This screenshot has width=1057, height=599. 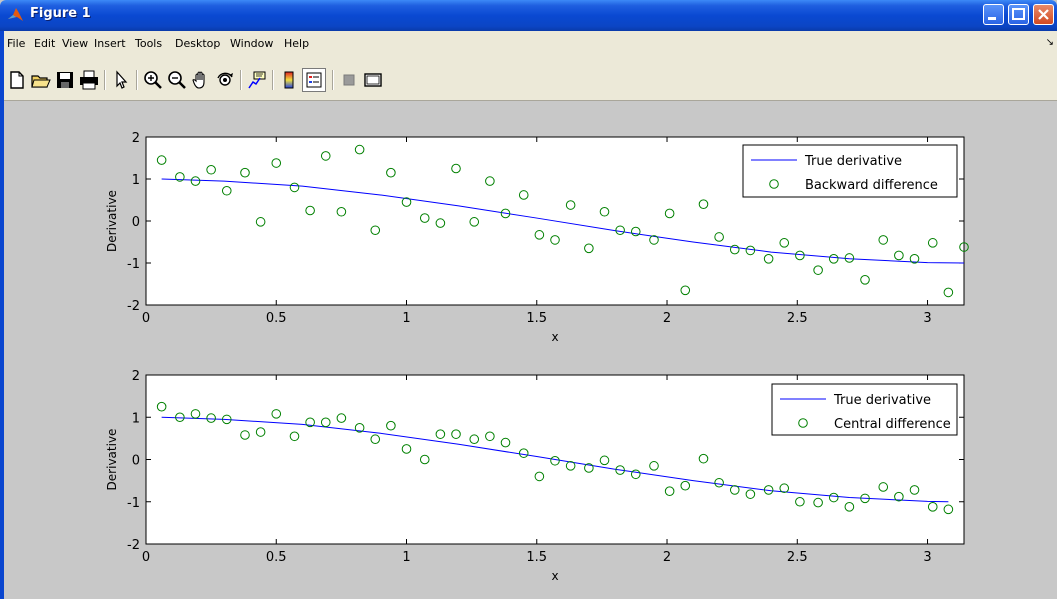 What do you see at coordinates (257, 80) in the screenshot?
I see `data-cursor-icon` at bounding box center [257, 80].